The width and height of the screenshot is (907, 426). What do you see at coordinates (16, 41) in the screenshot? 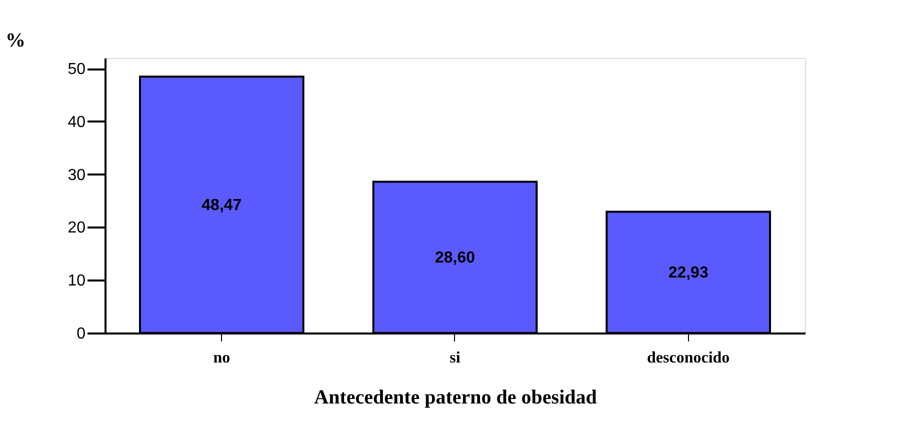
I see `y-axis-title: %` at bounding box center [16, 41].